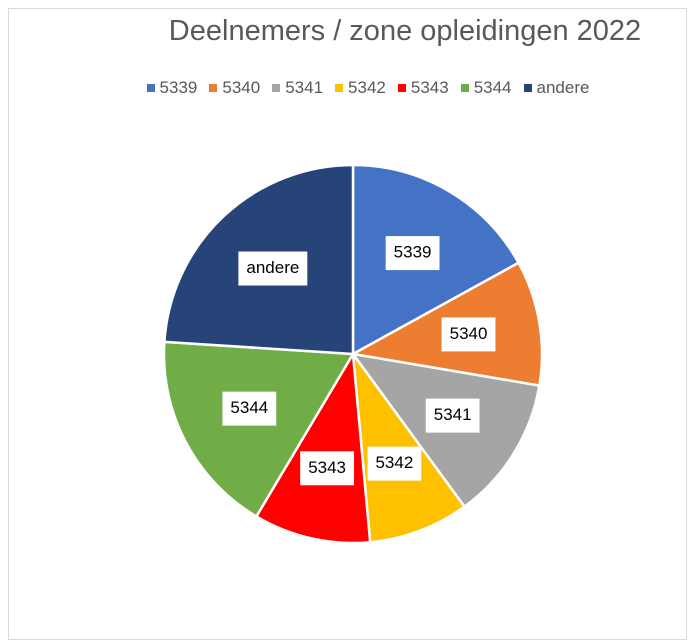  I want to click on legend: 5339 5340 5341 5342 5343 5344 andere, so click(368, 88).